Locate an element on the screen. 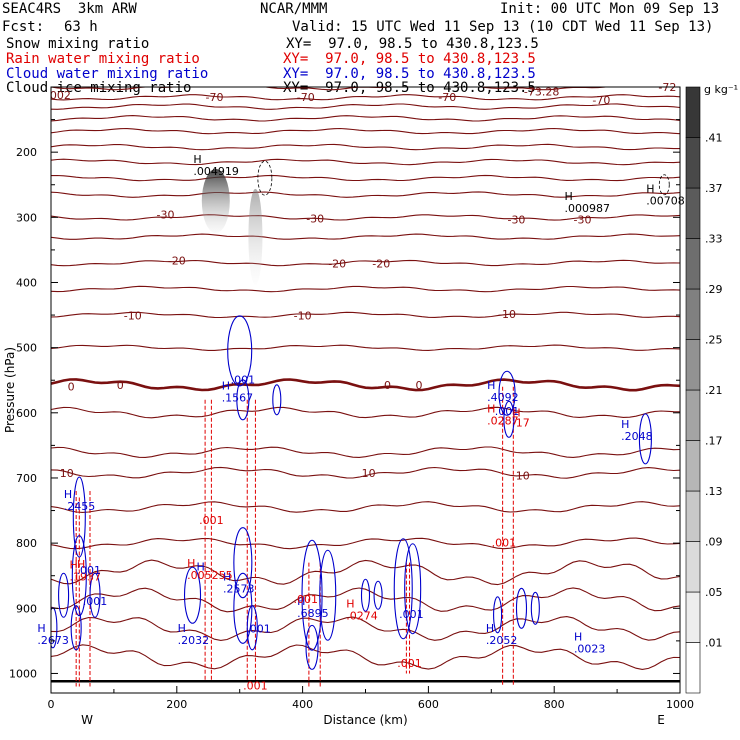 The height and width of the screenshot is (740, 740). y-tick-label: 200 is located at coordinates (26, 152).